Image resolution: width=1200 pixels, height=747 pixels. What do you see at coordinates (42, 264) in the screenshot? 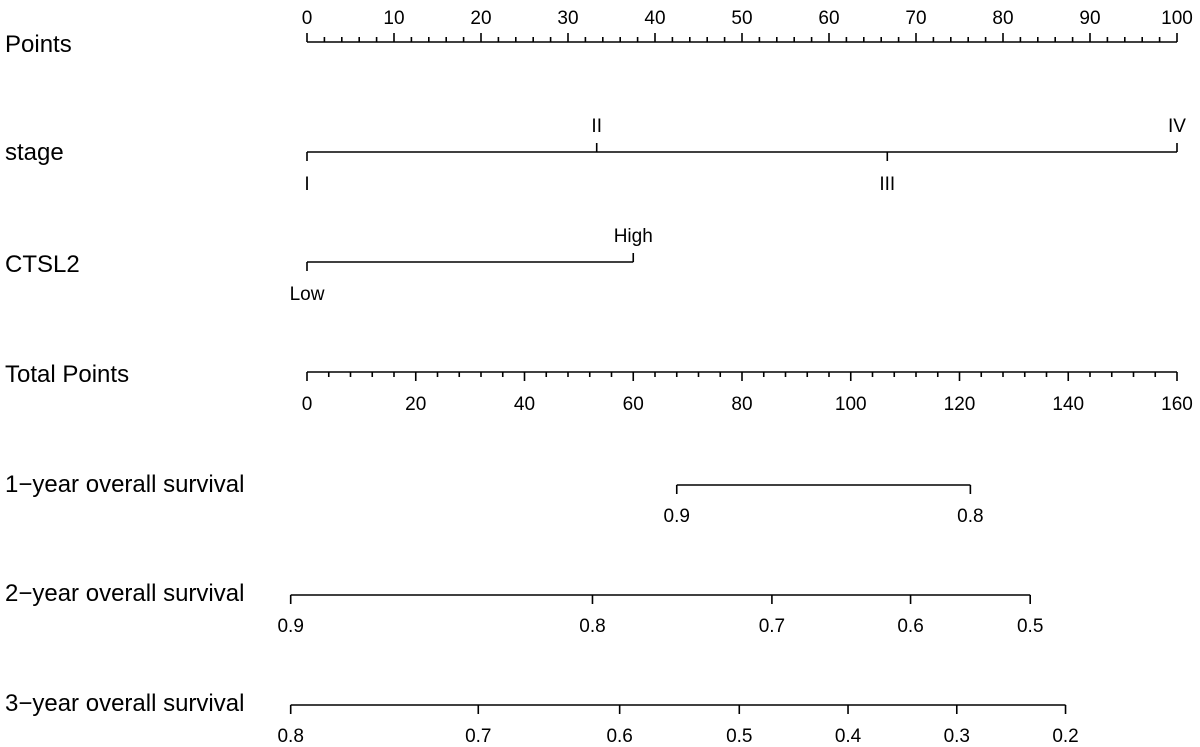
I see `row-label-2: CTSL2` at bounding box center [42, 264].